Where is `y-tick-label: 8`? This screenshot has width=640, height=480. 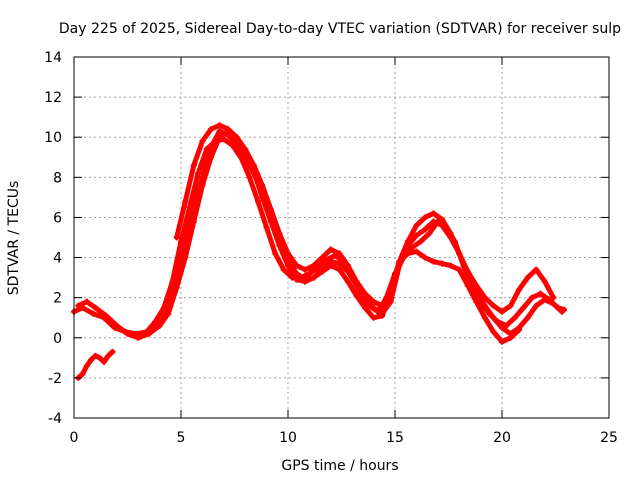
y-tick-label: 8 is located at coordinates (57, 178).